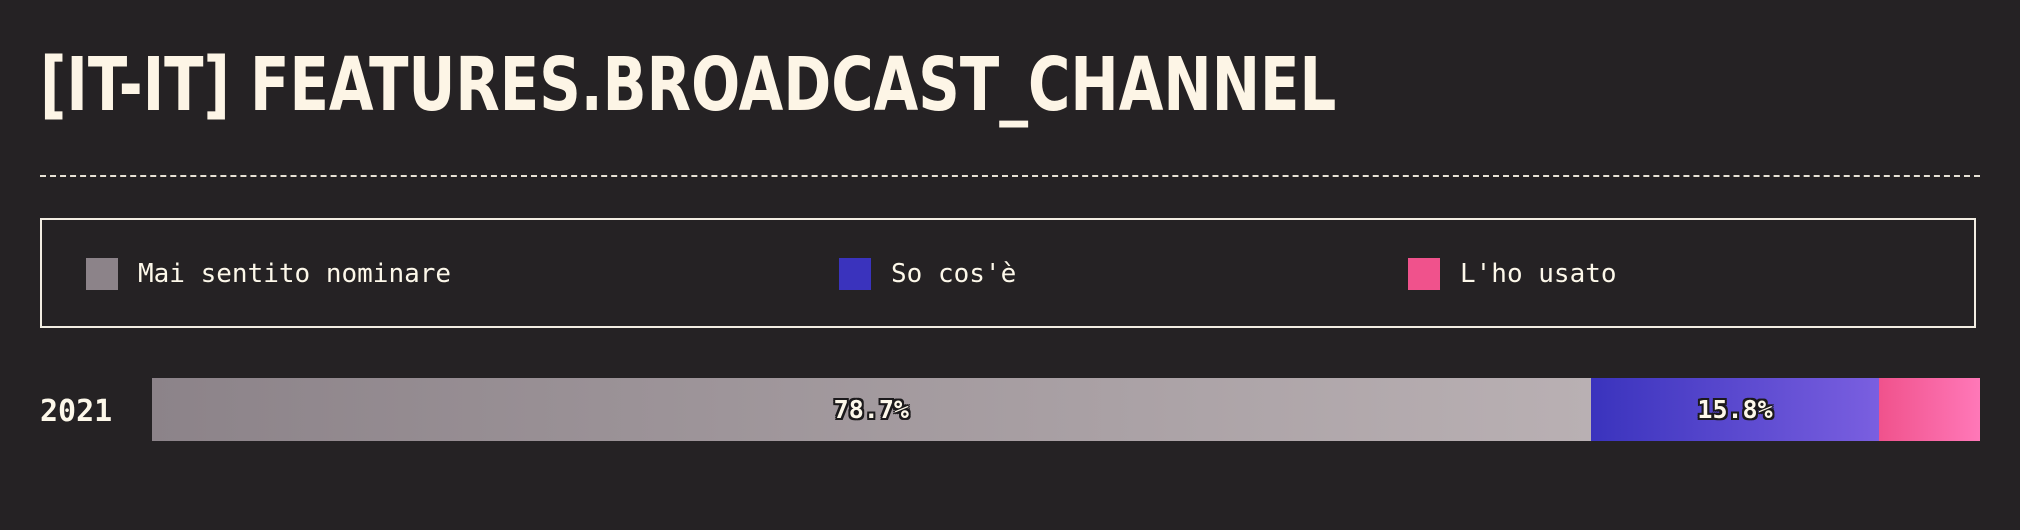 The image size is (2020, 530). Describe the element at coordinates (1538, 274) in the screenshot. I see `legend-label-used: L'ho usato` at that location.